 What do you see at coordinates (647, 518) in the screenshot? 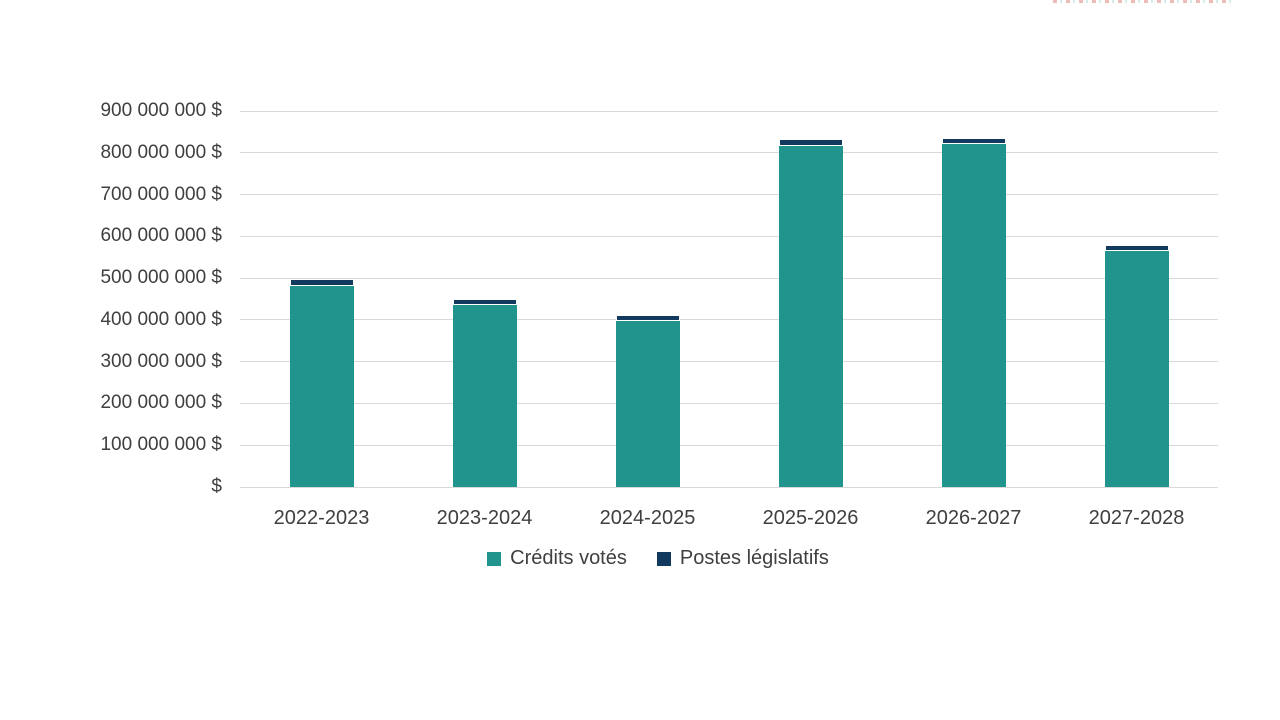
I see `x-tick-label: 2024-2025` at bounding box center [647, 518].